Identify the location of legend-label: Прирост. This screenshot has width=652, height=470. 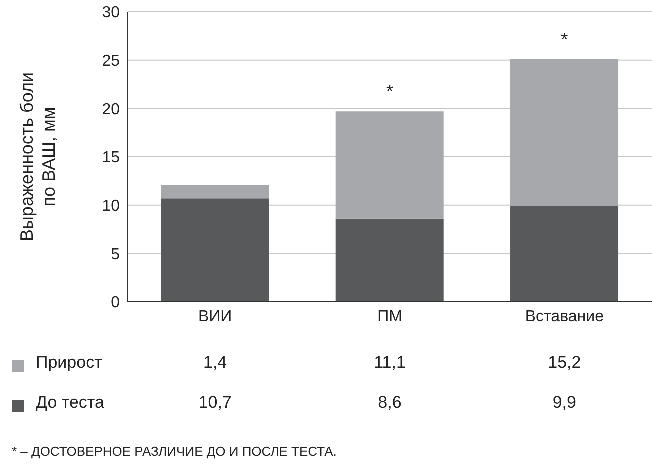
(69, 363).